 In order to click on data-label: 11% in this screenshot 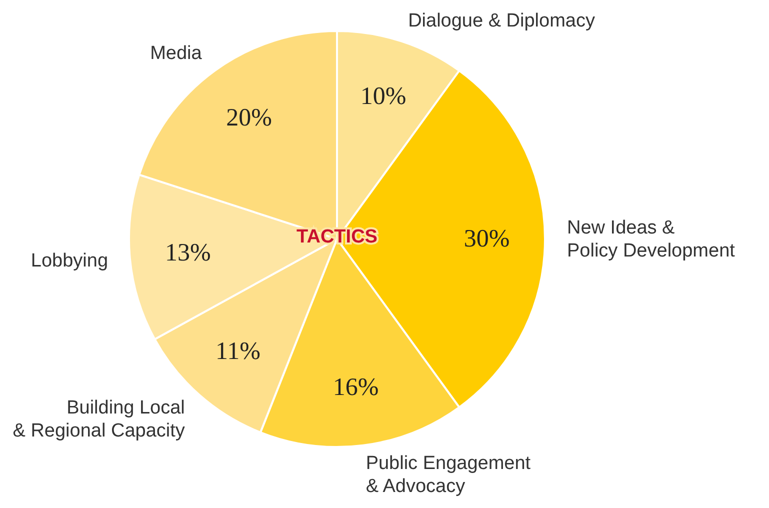, I will do `click(238, 351)`.